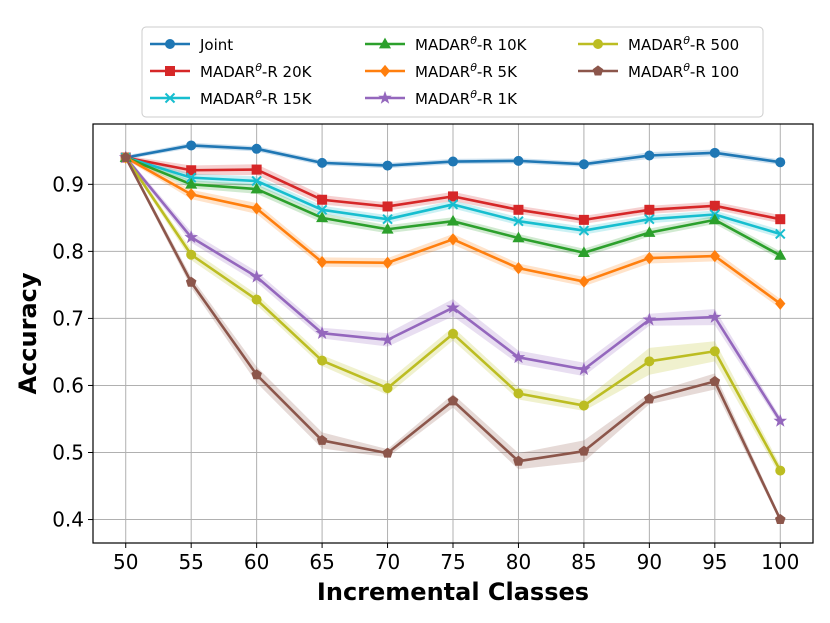 Image resolution: width=830 pixels, height=623 pixels. I want to click on x-axis-title: Incremental Classes, so click(453, 592).